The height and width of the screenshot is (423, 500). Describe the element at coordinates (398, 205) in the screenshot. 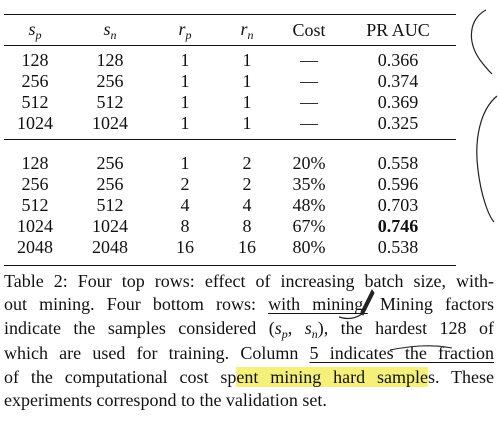

I see `table-cell: 0.703` at that location.